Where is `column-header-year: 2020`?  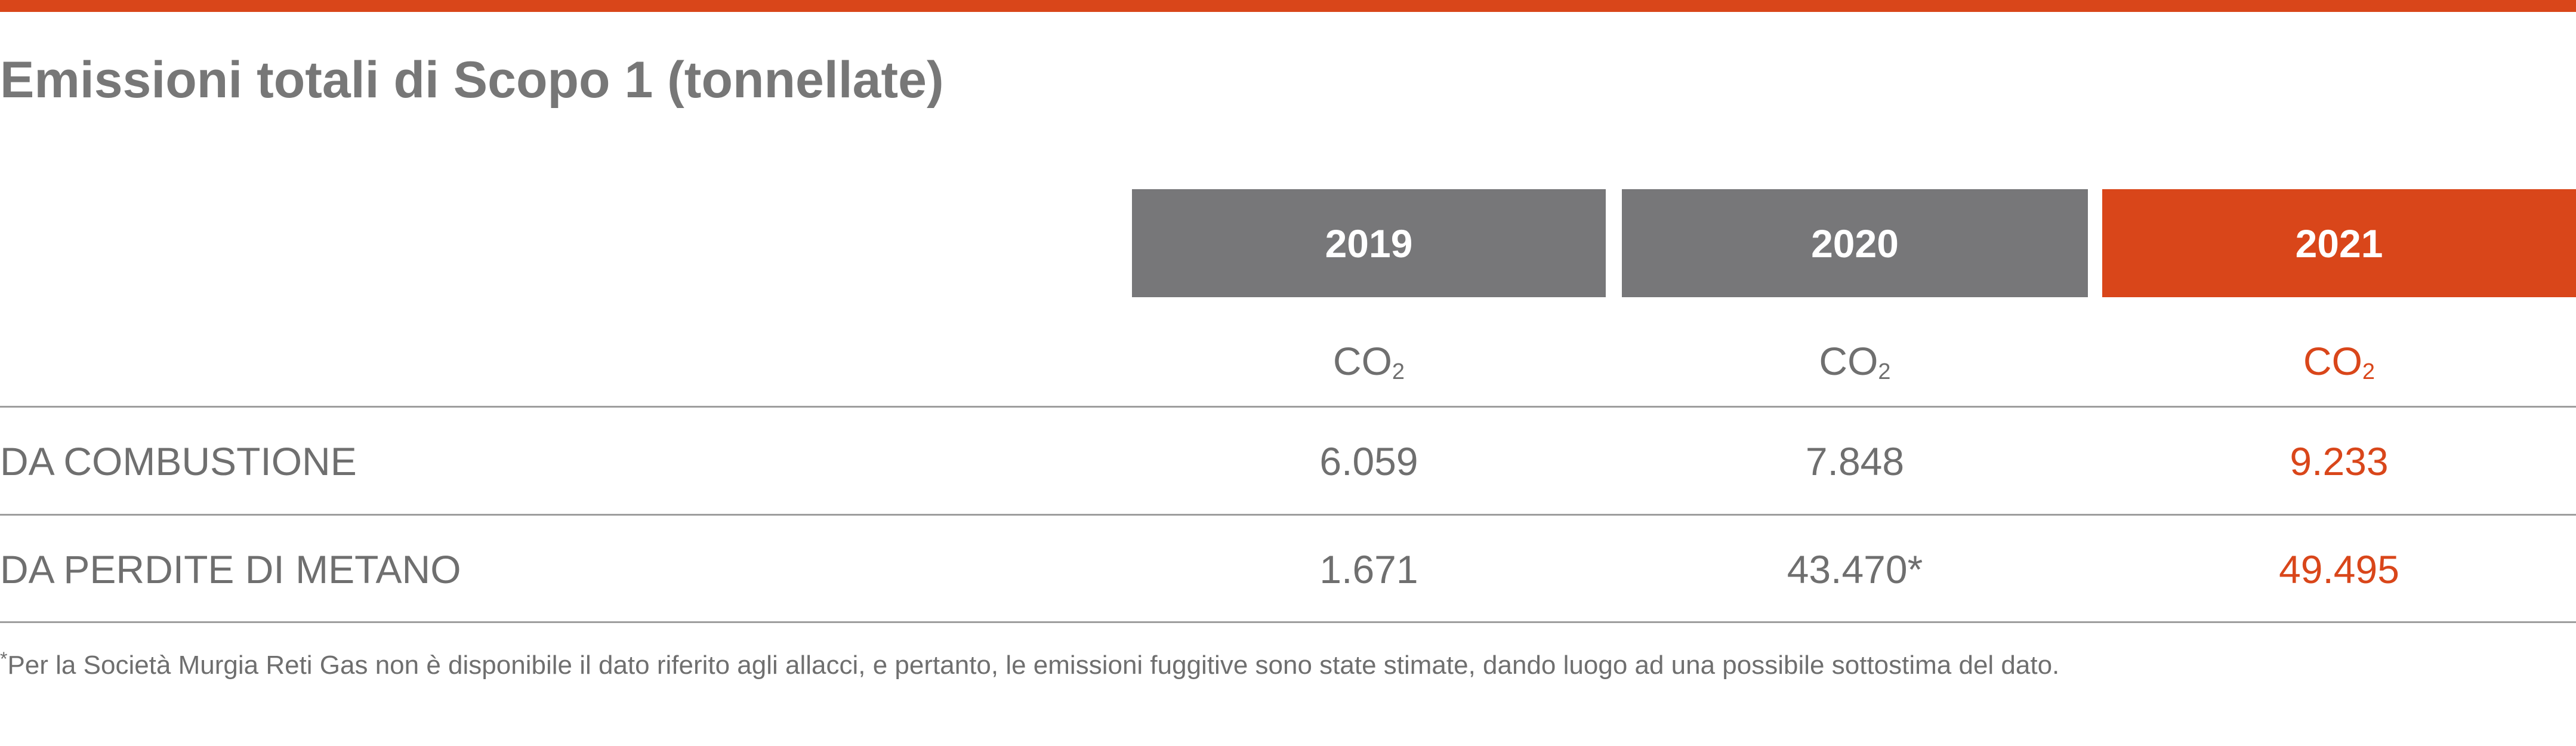 column-header-year: 2020 is located at coordinates (1855, 243).